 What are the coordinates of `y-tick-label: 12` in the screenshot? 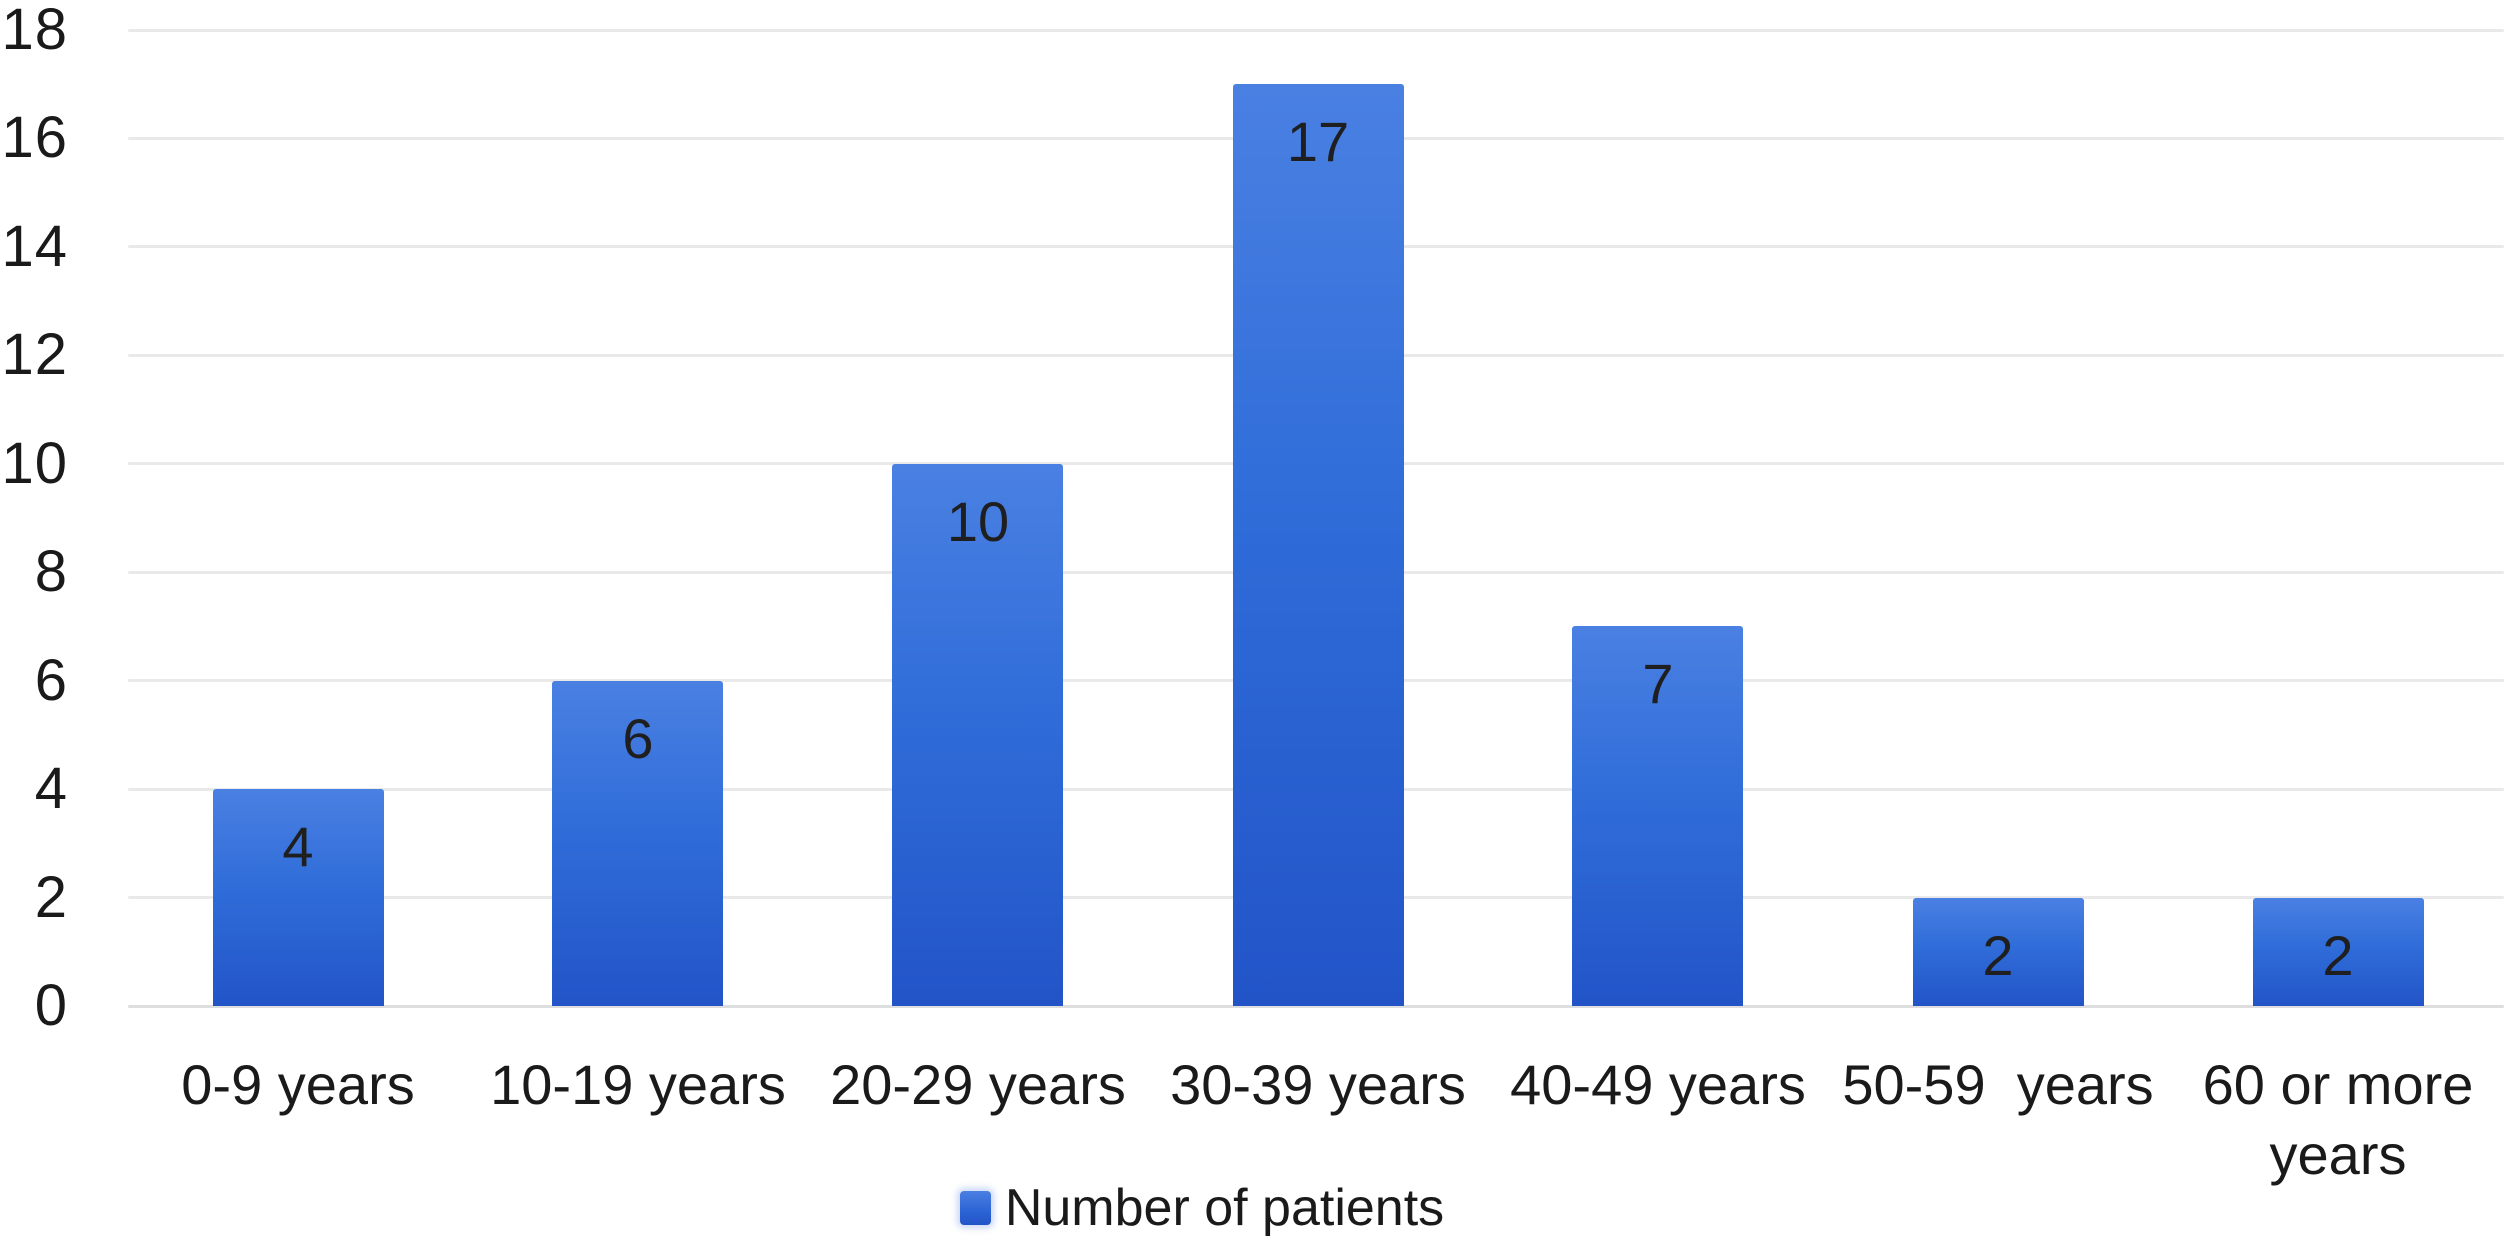 It's located at (34, 355).